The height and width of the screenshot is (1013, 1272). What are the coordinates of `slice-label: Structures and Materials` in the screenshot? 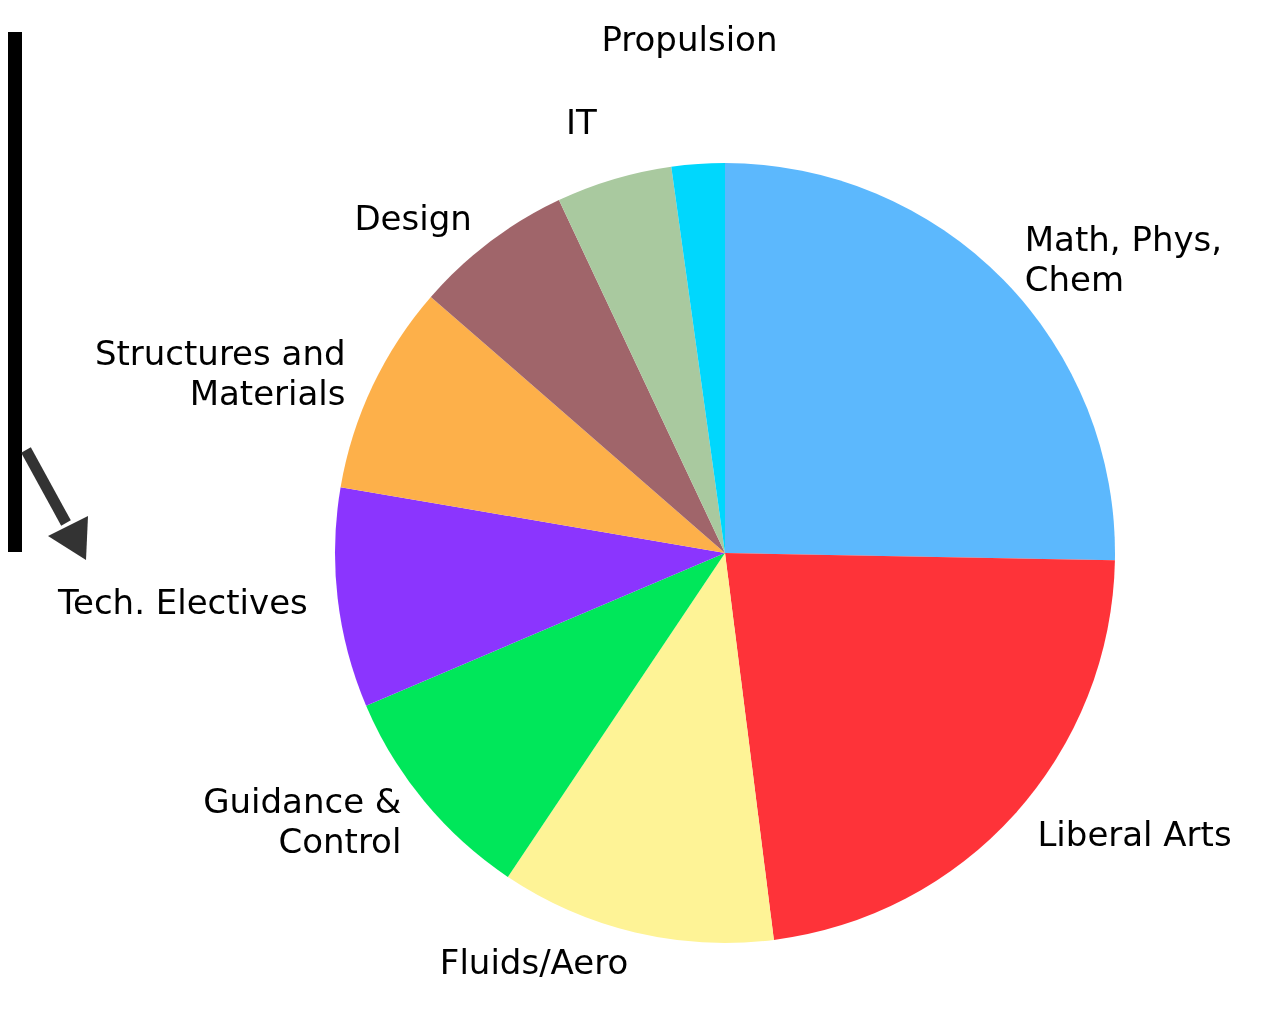 It's located at (220, 372).